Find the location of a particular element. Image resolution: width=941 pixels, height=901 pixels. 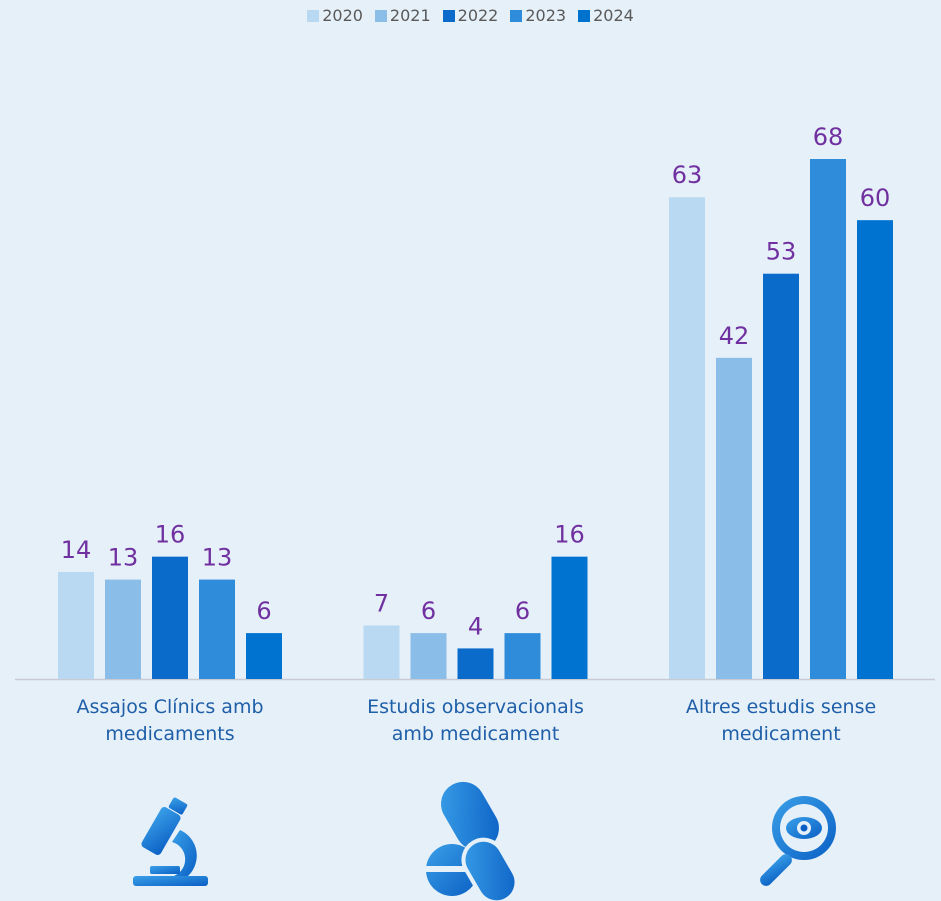

category-label: Altres estudis sense medicament is located at coordinates (781, 720).